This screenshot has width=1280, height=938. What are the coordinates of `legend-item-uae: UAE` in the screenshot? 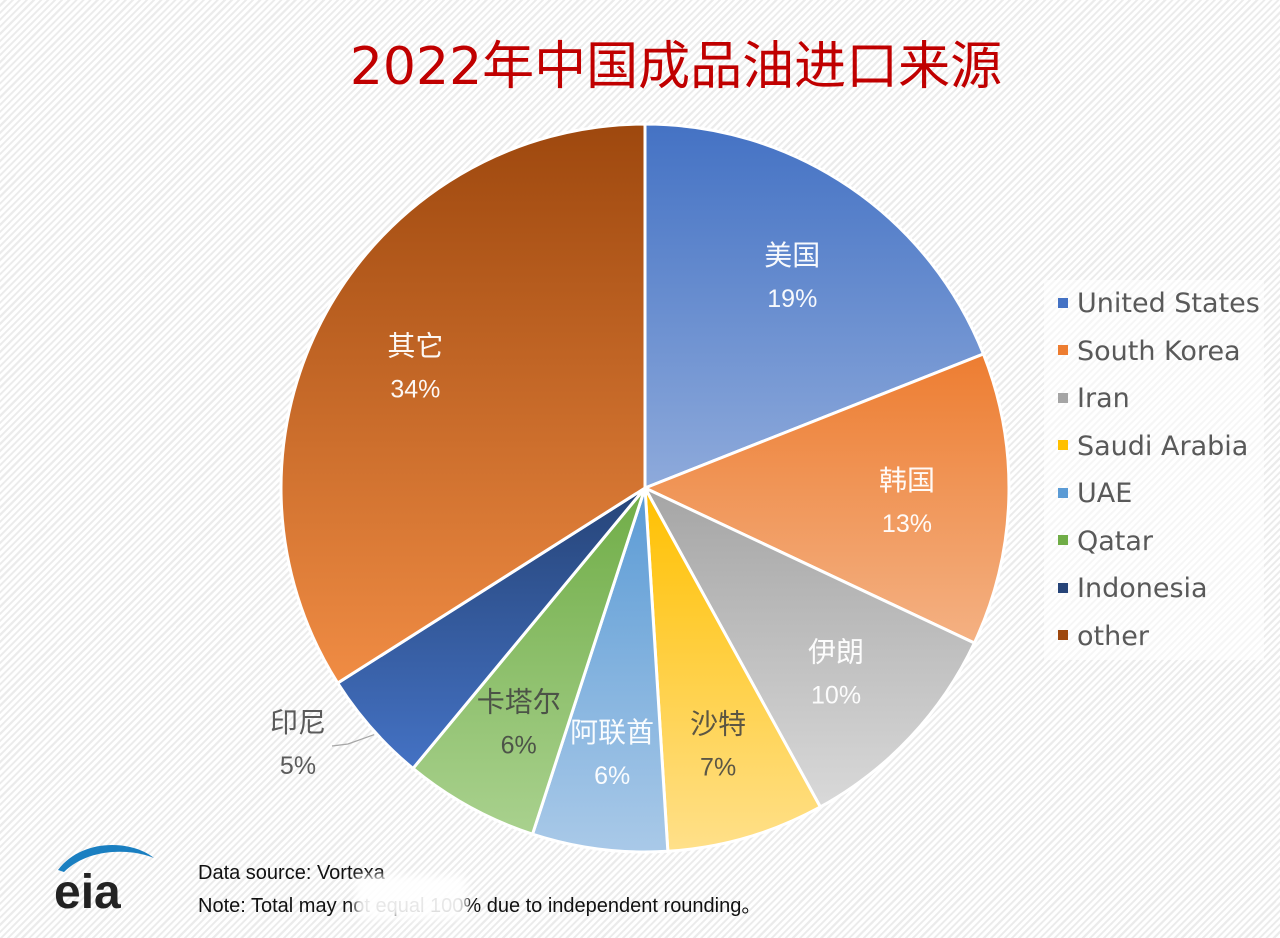 It's located at (1095, 494).